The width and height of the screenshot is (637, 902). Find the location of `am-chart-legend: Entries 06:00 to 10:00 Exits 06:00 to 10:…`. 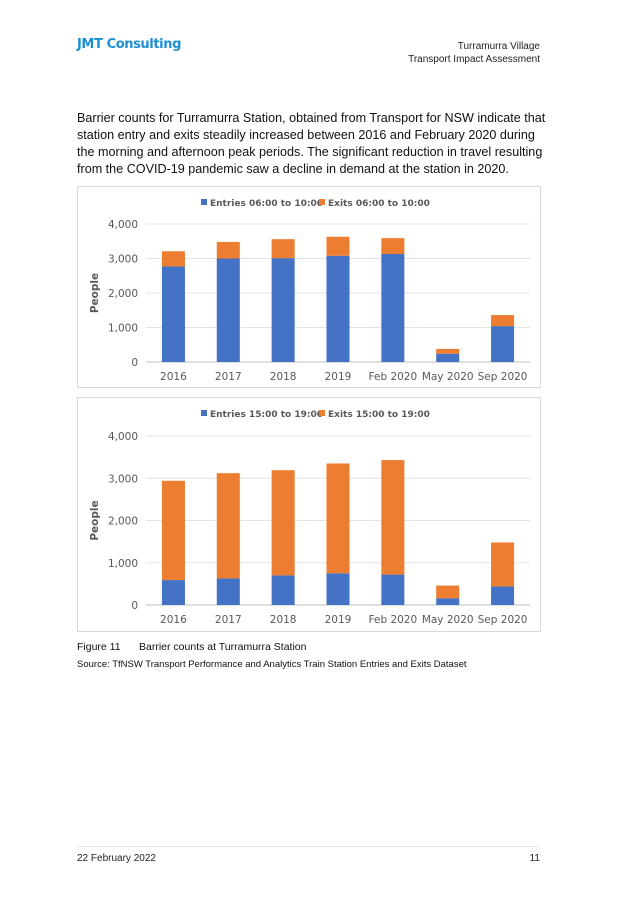

am-chart-legend: Entries 06:00 to 10:00 Exits 06:00 to 10:… is located at coordinates (315, 204).